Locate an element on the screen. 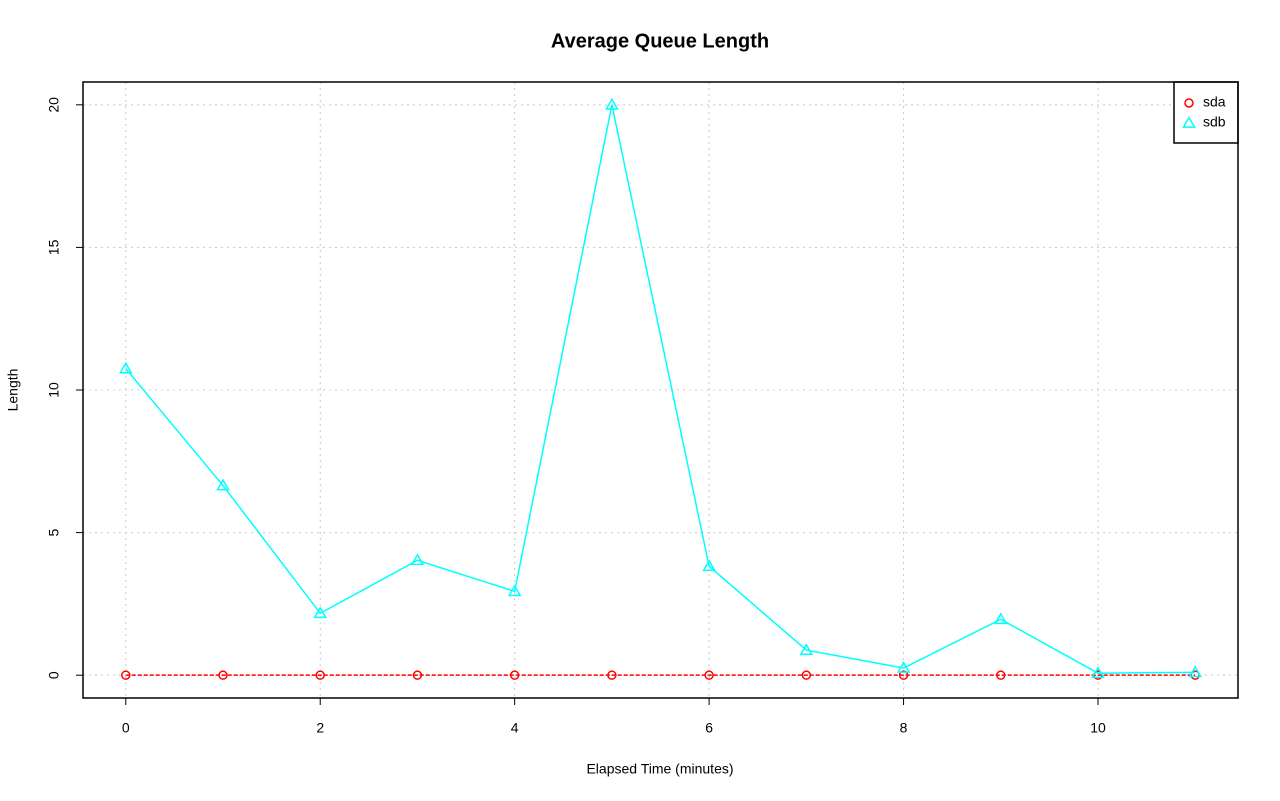  y-tick-label: 10 is located at coordinates (54, 390).